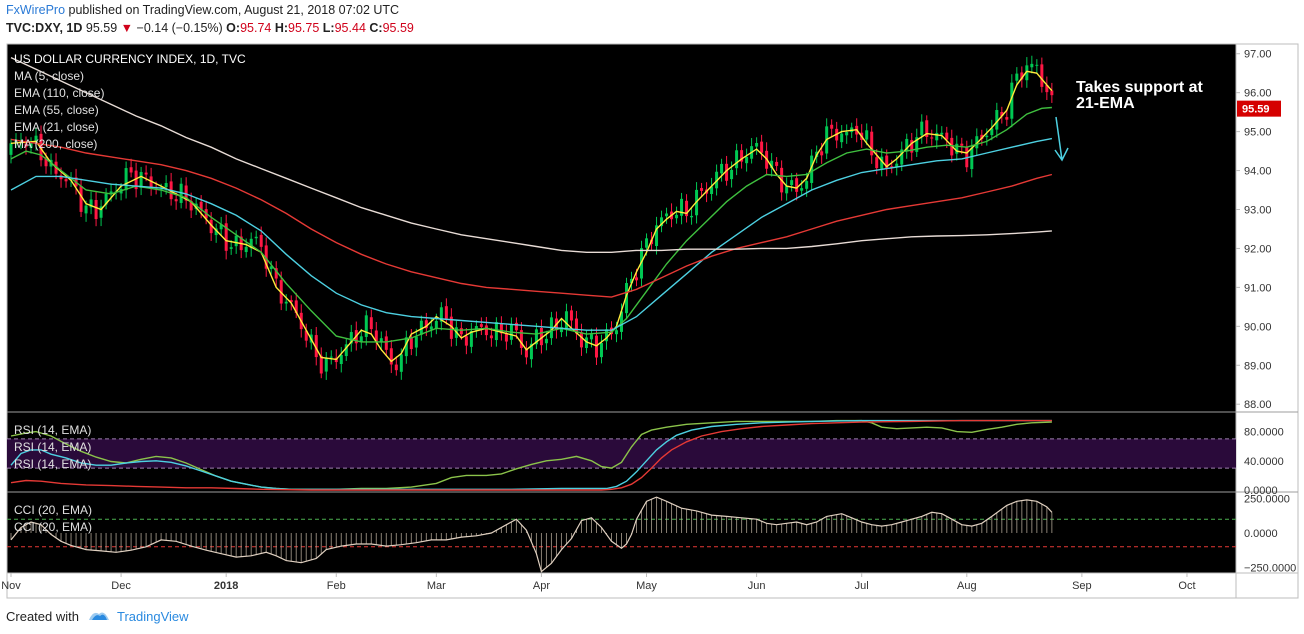  What do you see at coordinates (1259, 108) in the screenshot?
I see `last-price-badge` at bounding box center [1259, 108].